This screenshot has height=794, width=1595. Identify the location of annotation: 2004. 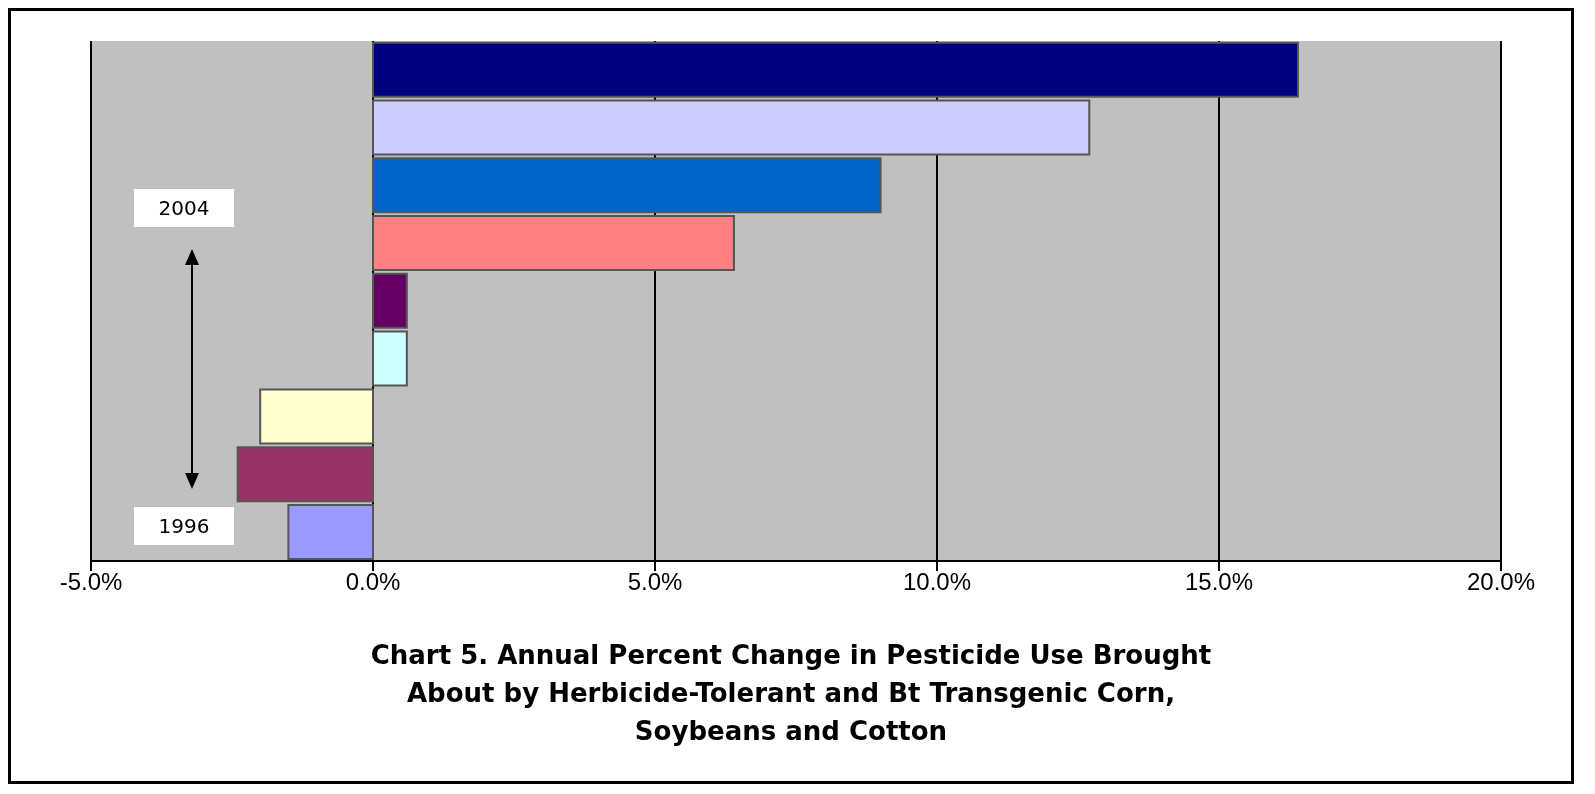
(184, 208).